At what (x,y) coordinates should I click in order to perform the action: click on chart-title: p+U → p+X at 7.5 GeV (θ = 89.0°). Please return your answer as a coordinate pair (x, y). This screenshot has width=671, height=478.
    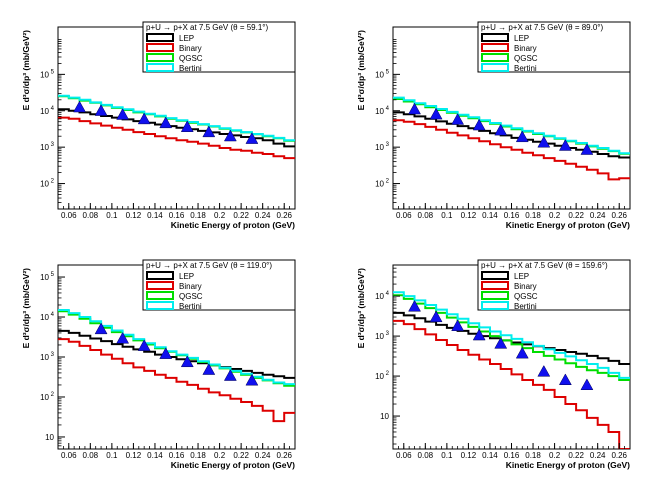
    Looking at the image, I should click on (542, 27).